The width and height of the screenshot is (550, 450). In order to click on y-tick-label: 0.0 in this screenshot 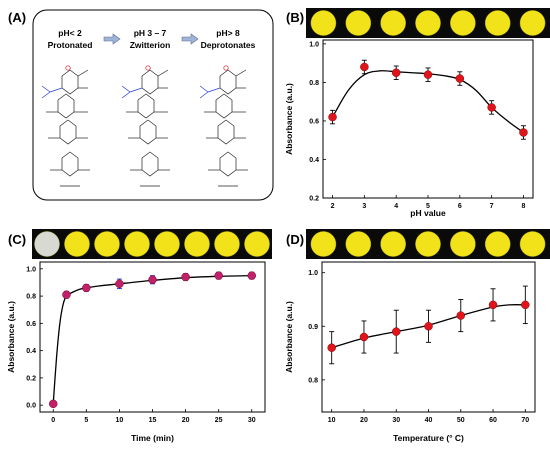, I will do `click(31, 406)`.